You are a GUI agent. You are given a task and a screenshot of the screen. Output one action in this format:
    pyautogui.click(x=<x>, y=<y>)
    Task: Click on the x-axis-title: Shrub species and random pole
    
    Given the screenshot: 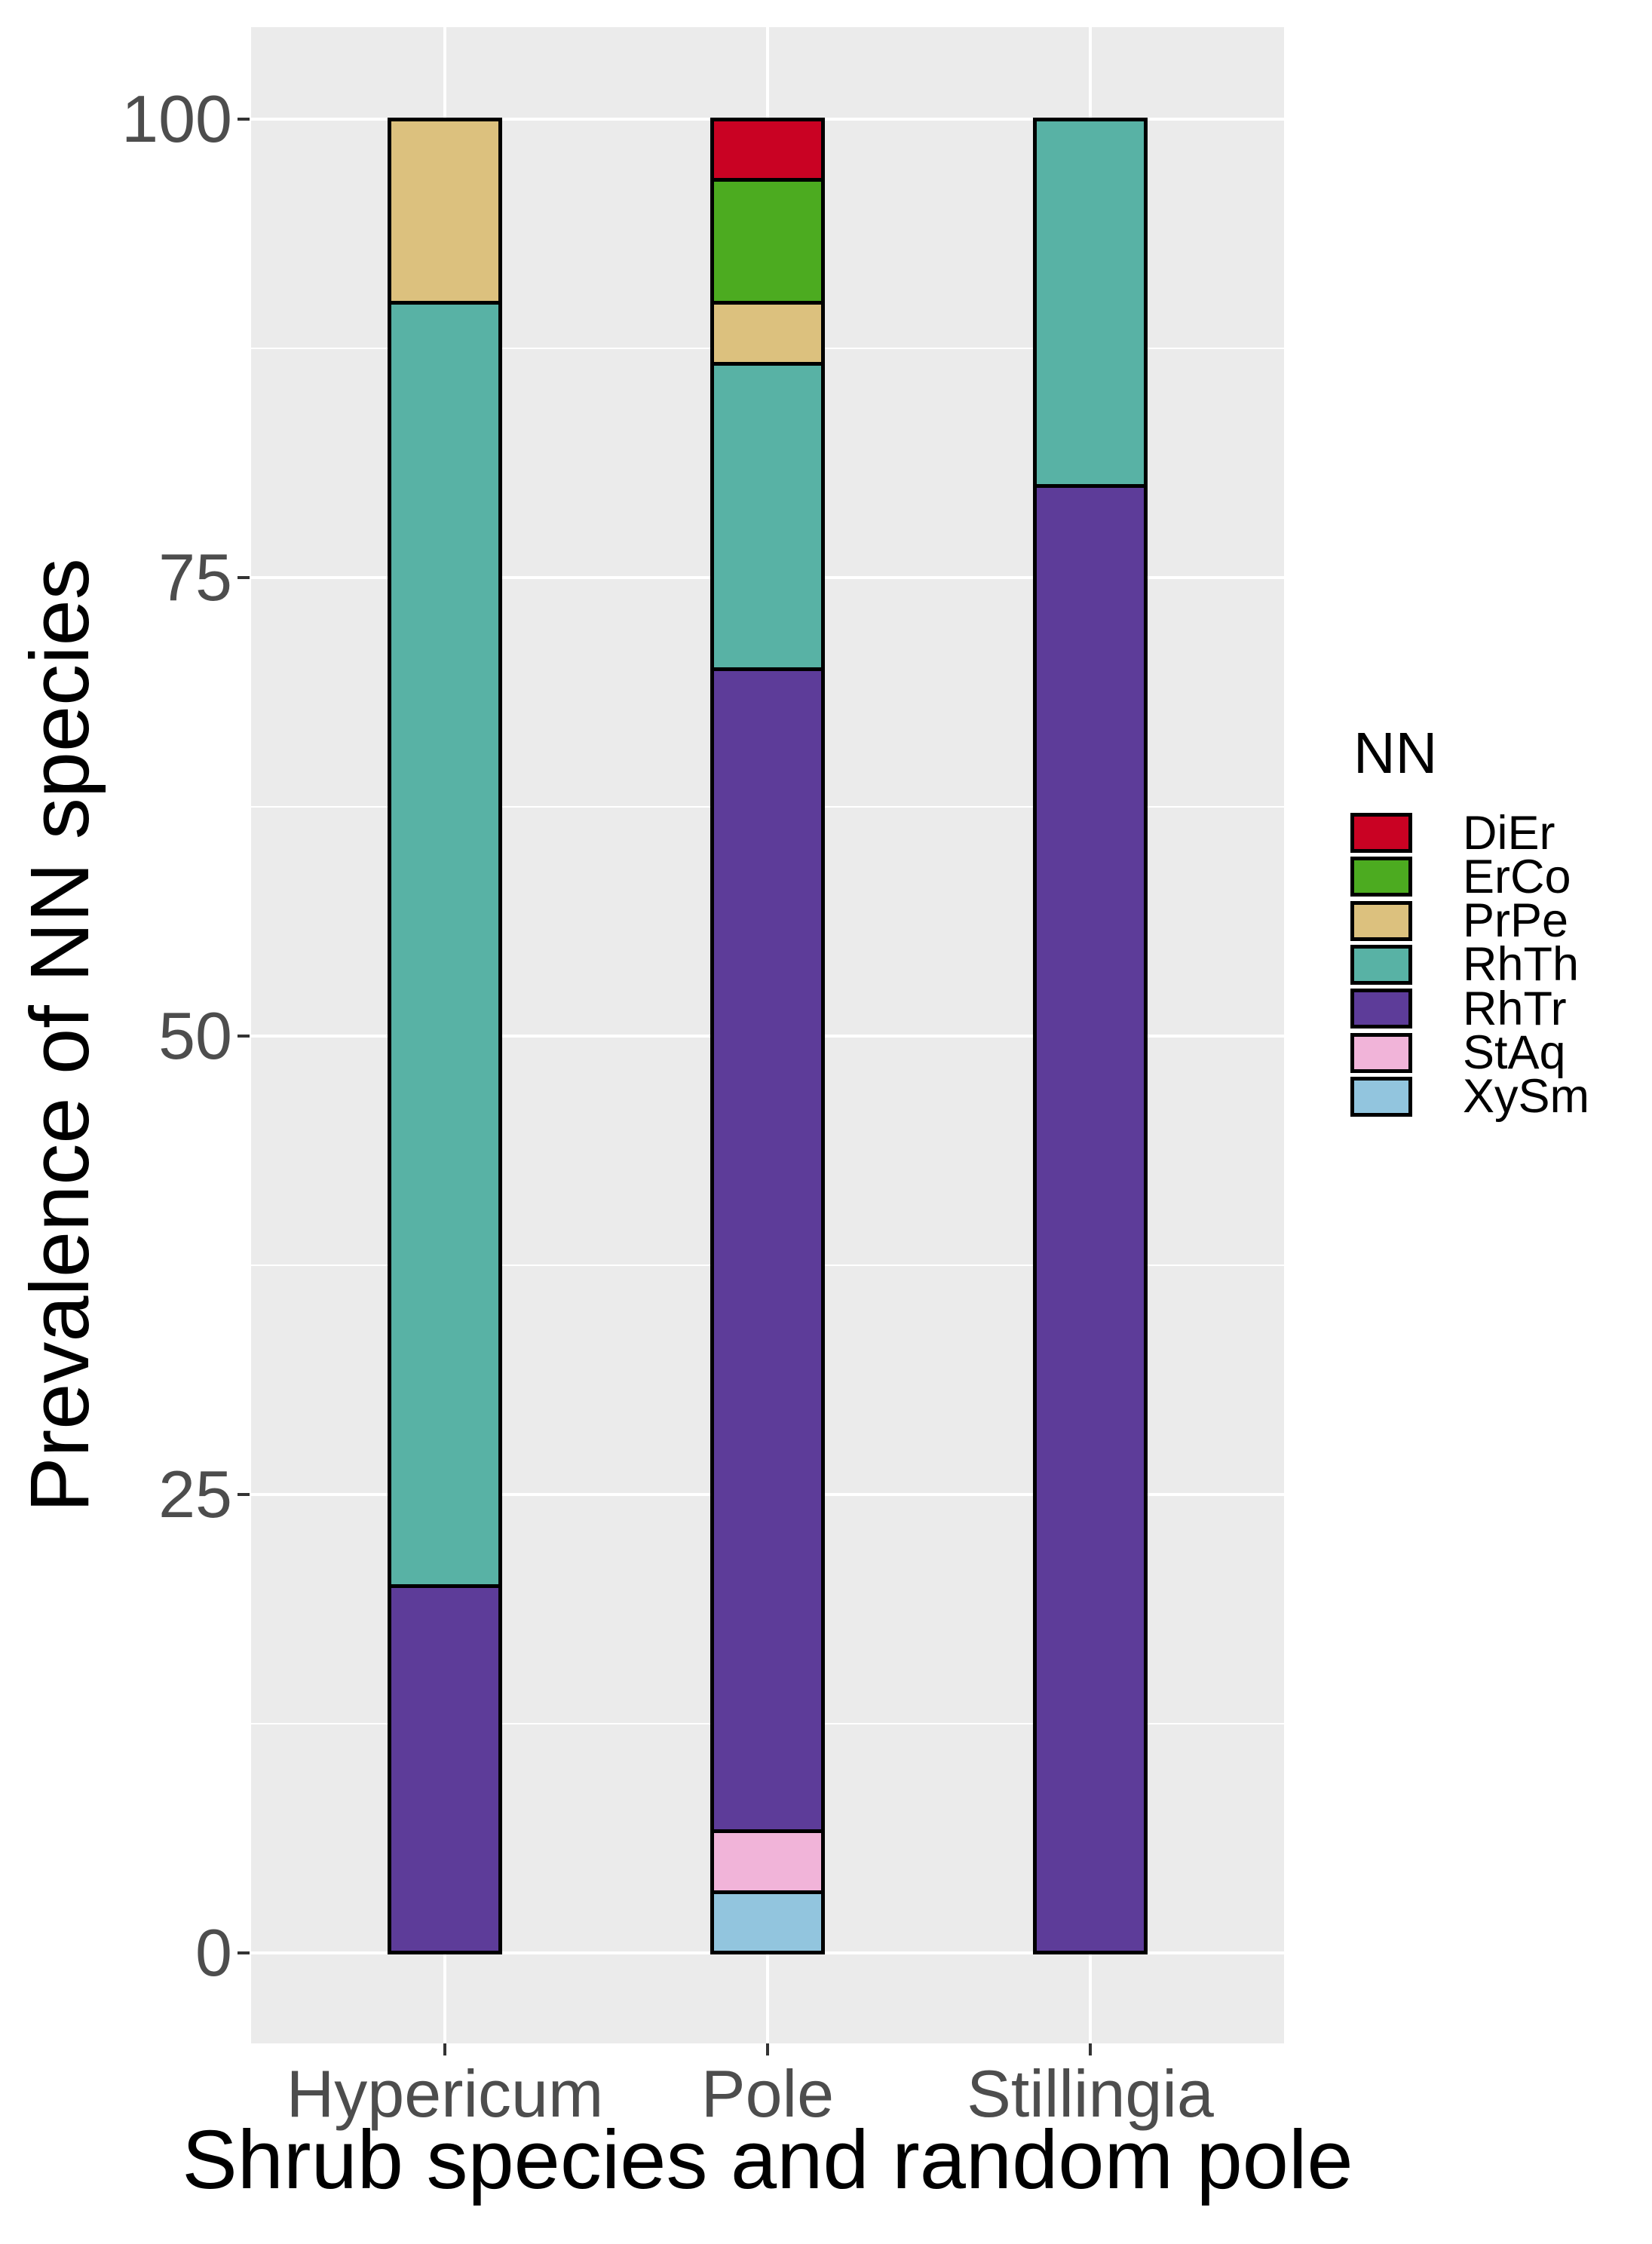 What is the action you would take?
    pyautogui.click(x=767, y=2160)
    